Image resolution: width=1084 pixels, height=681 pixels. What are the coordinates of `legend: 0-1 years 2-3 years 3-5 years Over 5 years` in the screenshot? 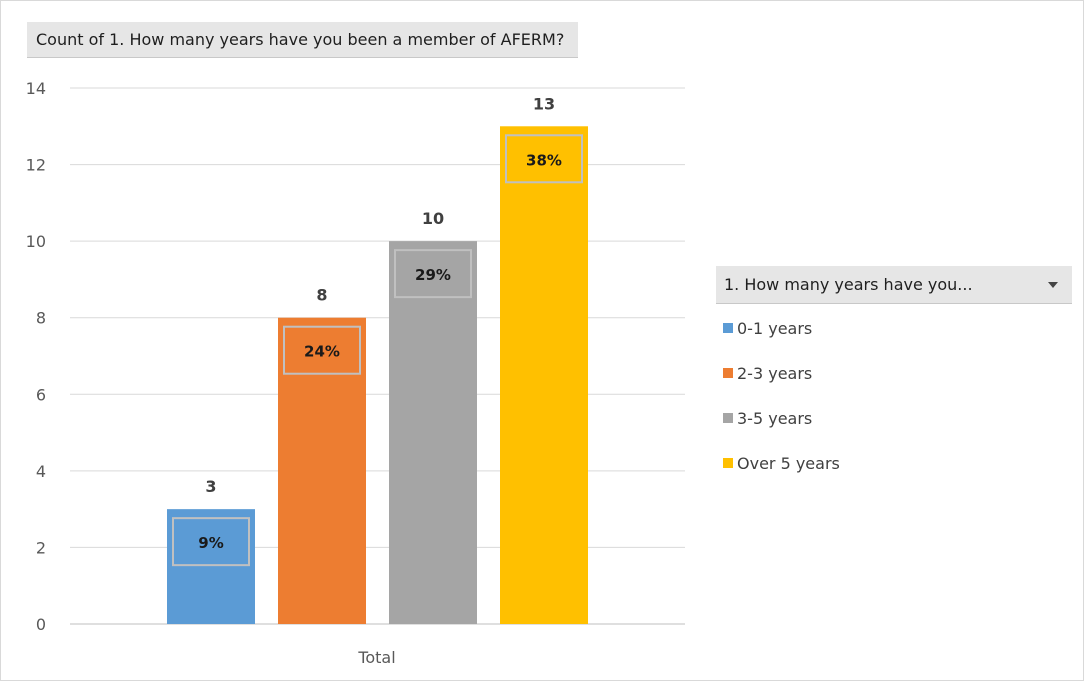 It's located at (781, 403).